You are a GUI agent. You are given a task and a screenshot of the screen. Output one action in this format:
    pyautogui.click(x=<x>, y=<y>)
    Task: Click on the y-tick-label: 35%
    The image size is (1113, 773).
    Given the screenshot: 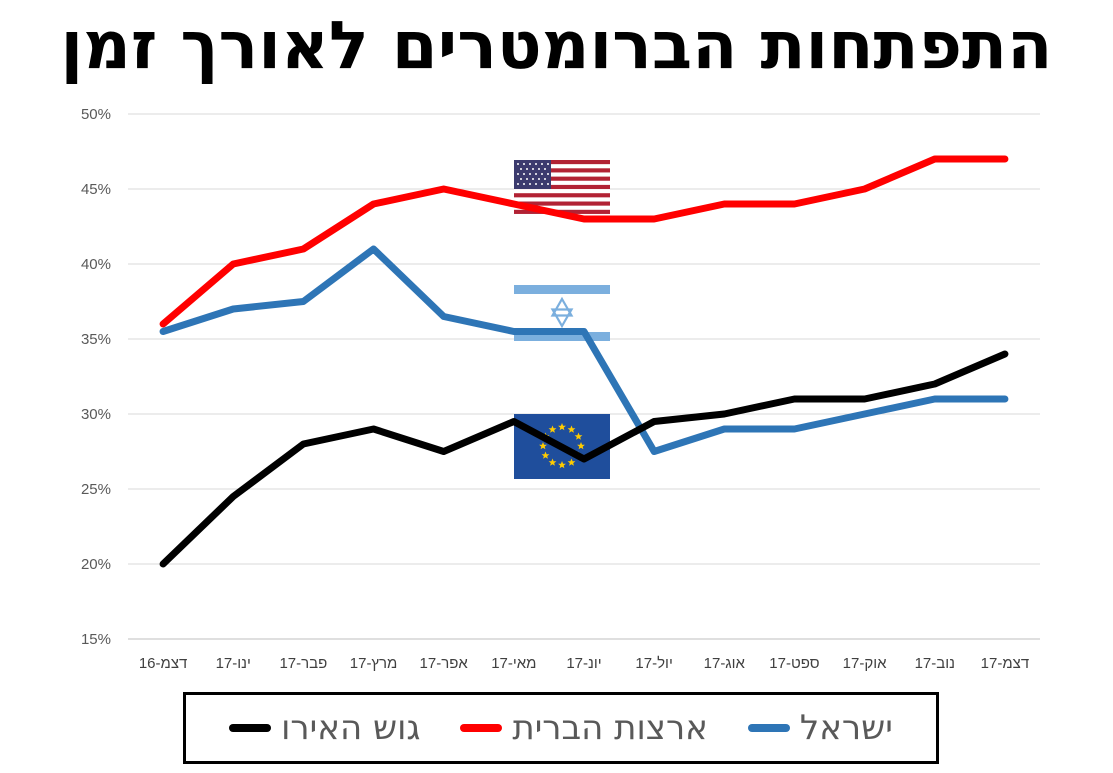 What is the action you would take?
    pyautogui.click(x=96, y=339)
    